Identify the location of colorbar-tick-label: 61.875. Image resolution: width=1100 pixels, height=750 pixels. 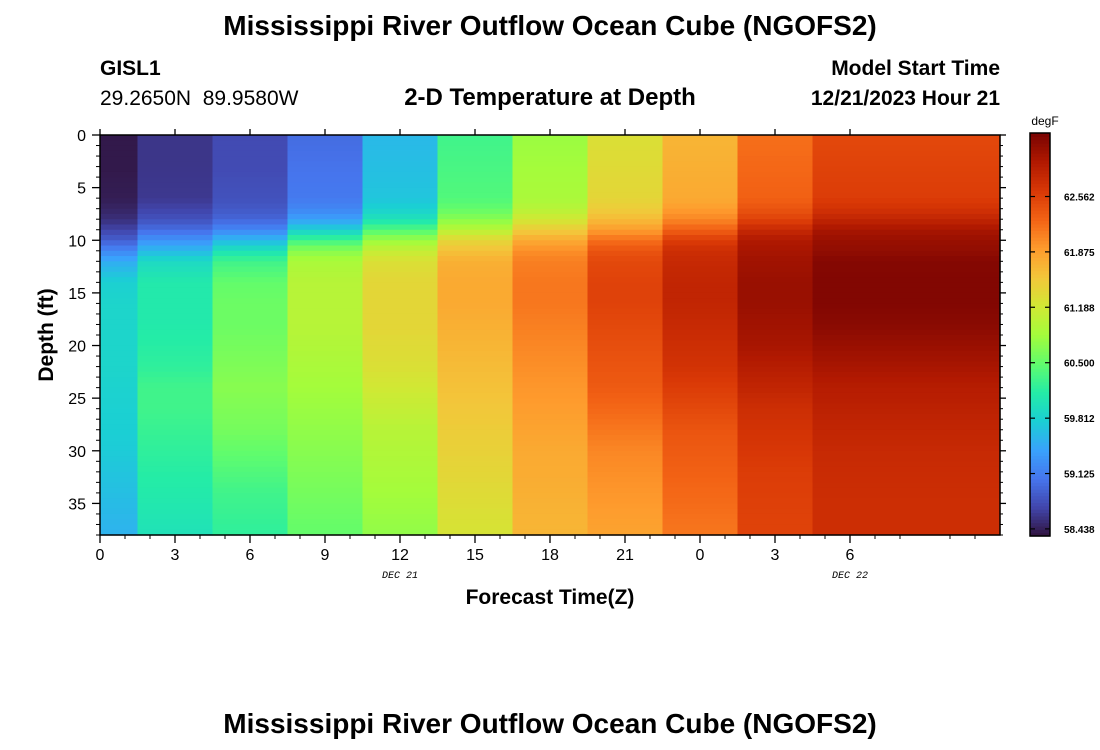
(1079, 253).